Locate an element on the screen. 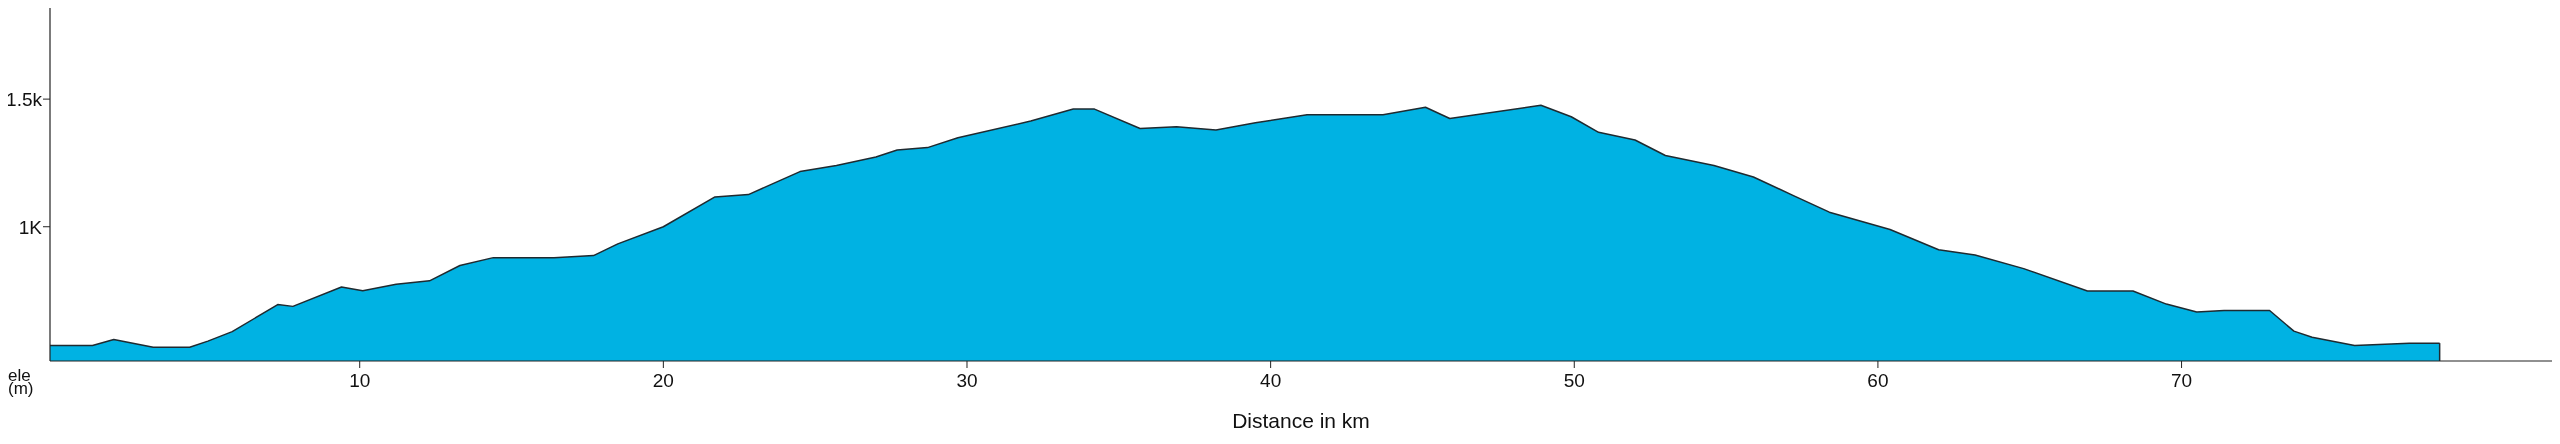 The width and height of the screenshot is (2560, 444). x-tick-label: 20 is located at coordinates (663, 380).